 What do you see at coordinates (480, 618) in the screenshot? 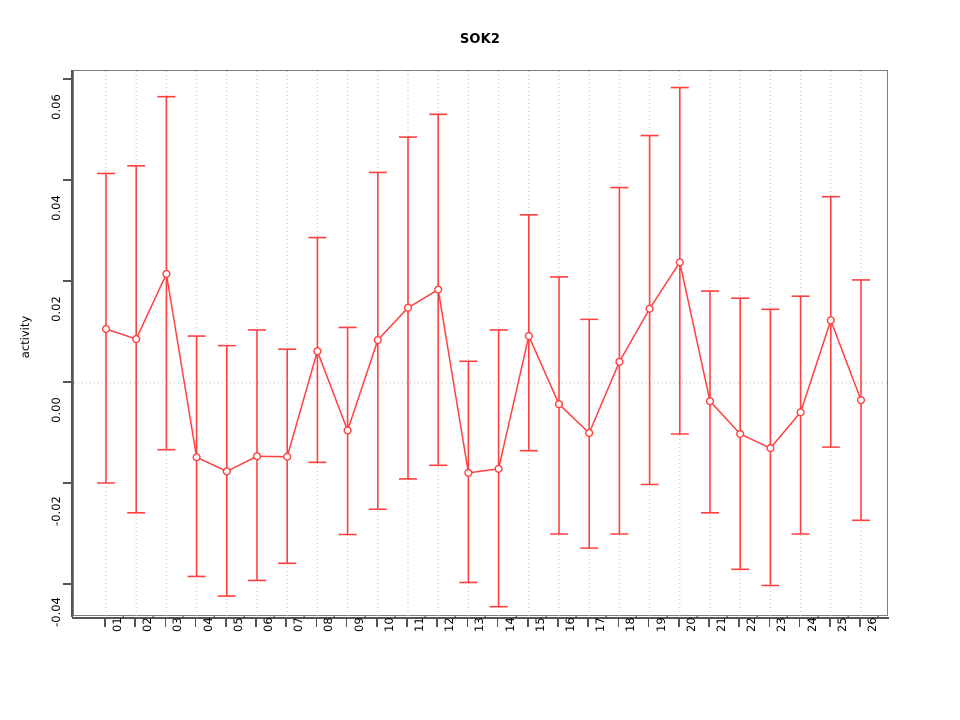
I see `x-axis-line` at bounding box center [480, 618].